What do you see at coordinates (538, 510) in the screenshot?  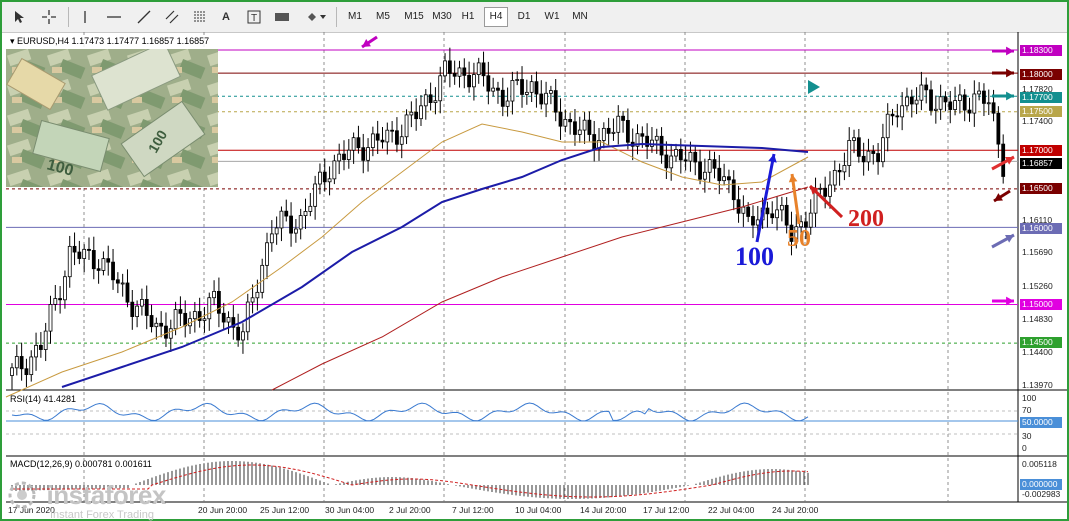 I see `date-label: 10 Jul 04:00` at bounding box center [538, 510].